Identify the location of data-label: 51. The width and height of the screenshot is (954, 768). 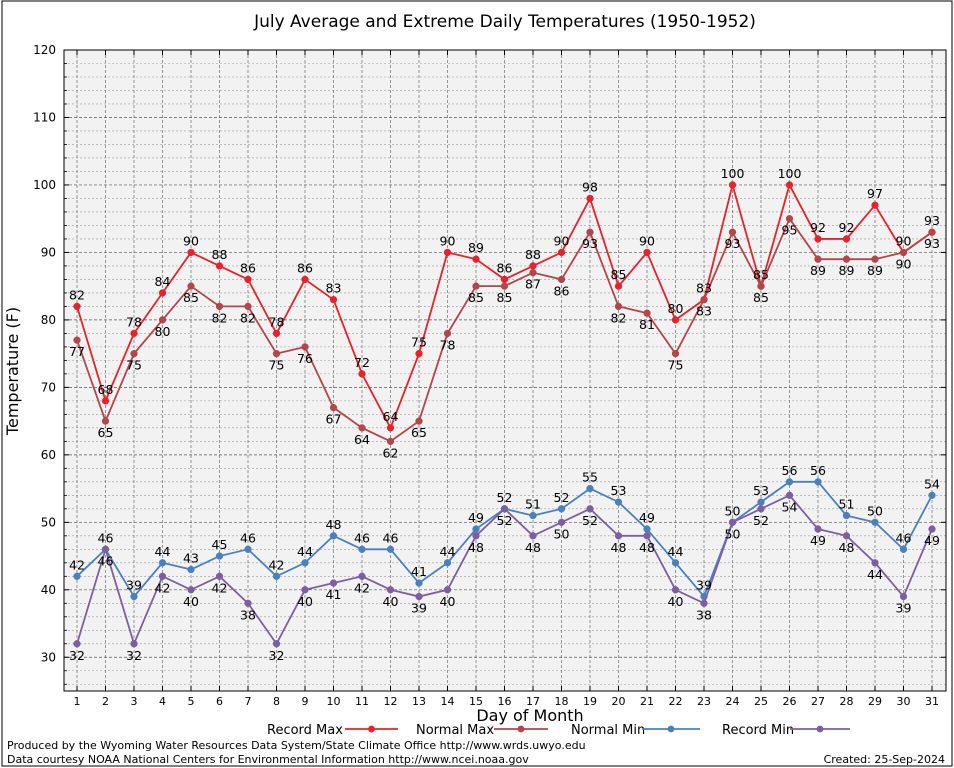
(533, 504).